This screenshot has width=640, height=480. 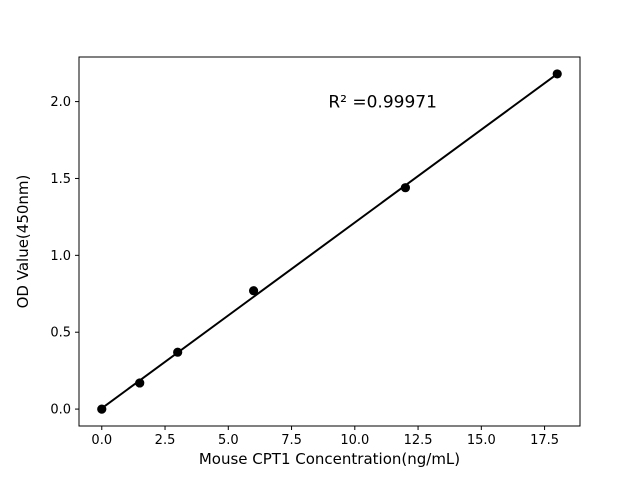 What do you see at coordinates (481, 440) in the screenshot?
I see `x-tick-label: 15.0` at bounding box center [481, 440].